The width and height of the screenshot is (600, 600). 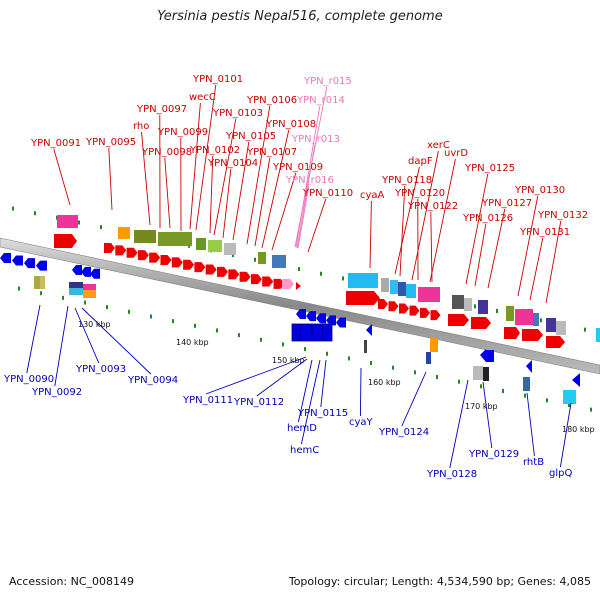 What do you see at coordinates (539, 190) in the screenshot?
I see `gene-label: YPN_0130` at bounding box center [539, 190].